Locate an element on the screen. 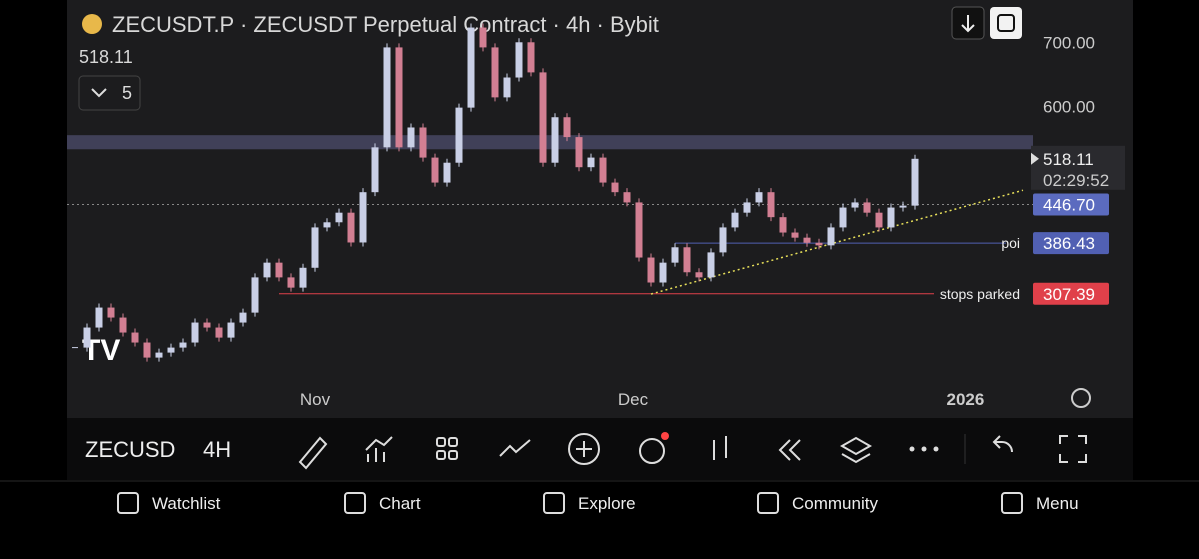 The height and width of the screenshot is (559, 1199). add-icon is located at coordinates (584, 449).